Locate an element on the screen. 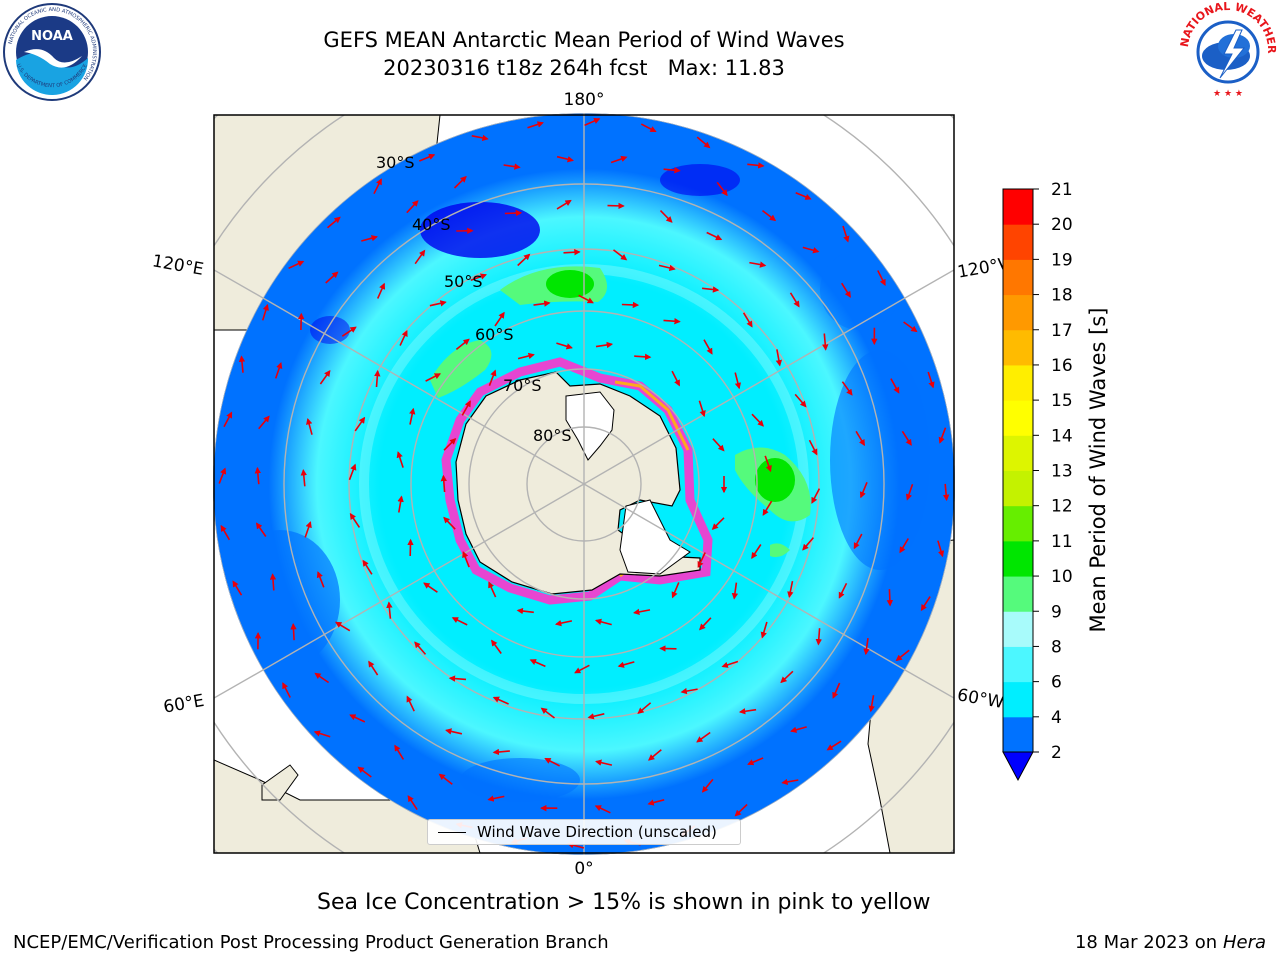  svg-text: NOAA is located at coordinates (52, 36).